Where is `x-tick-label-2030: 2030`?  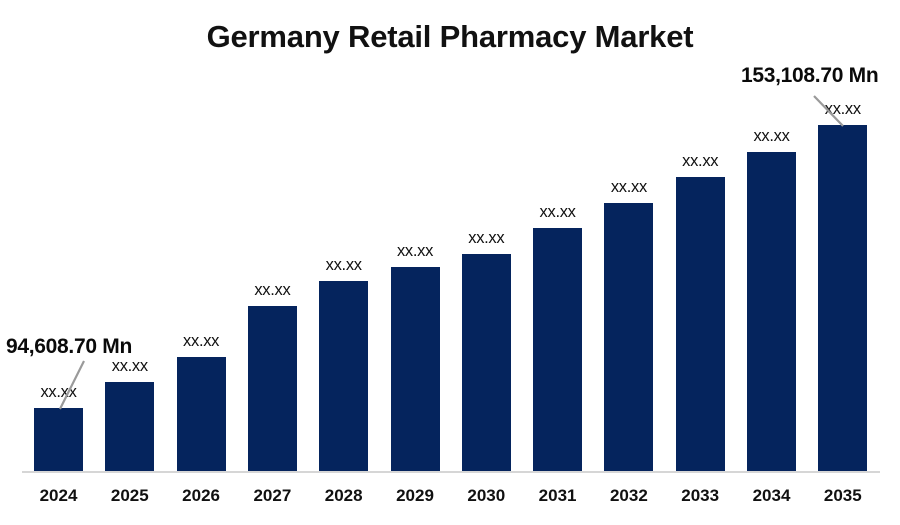 x-tick-label-2030: 2030 is located at coordinates (486, 495).